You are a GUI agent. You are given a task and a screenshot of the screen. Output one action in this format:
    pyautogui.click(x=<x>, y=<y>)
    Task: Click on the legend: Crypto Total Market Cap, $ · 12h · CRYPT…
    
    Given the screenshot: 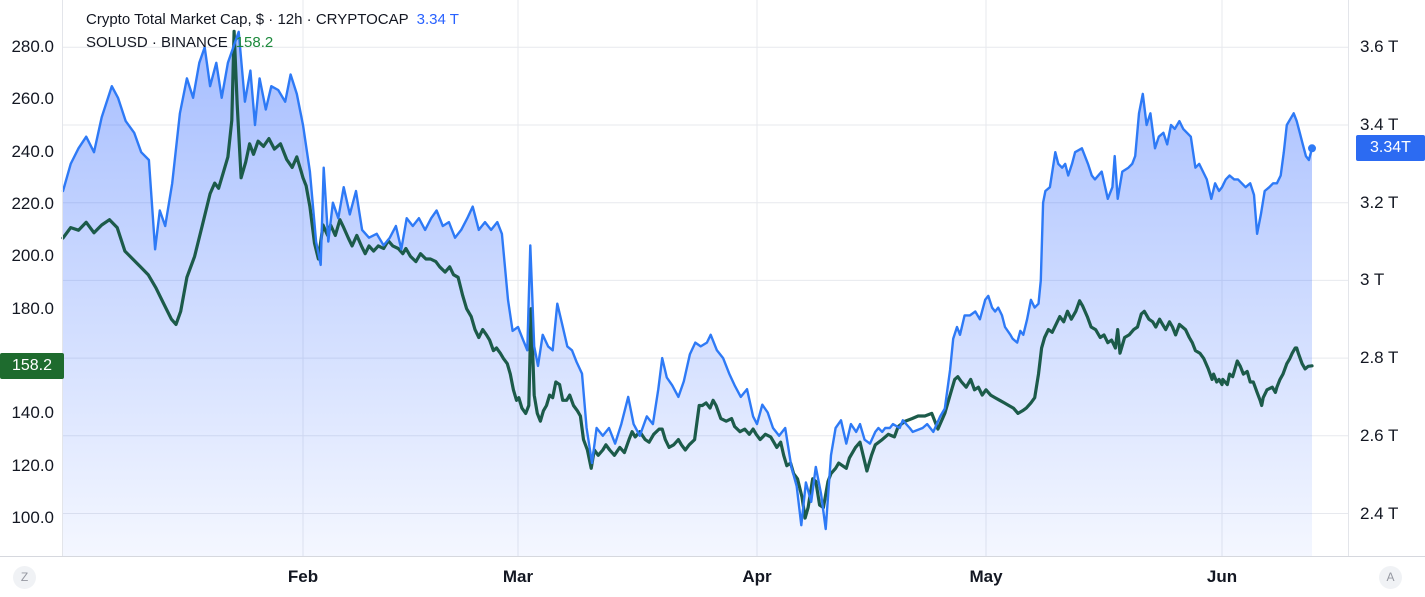 What is the action you would take?
    pyautogui.click(x=272, y=31)
    